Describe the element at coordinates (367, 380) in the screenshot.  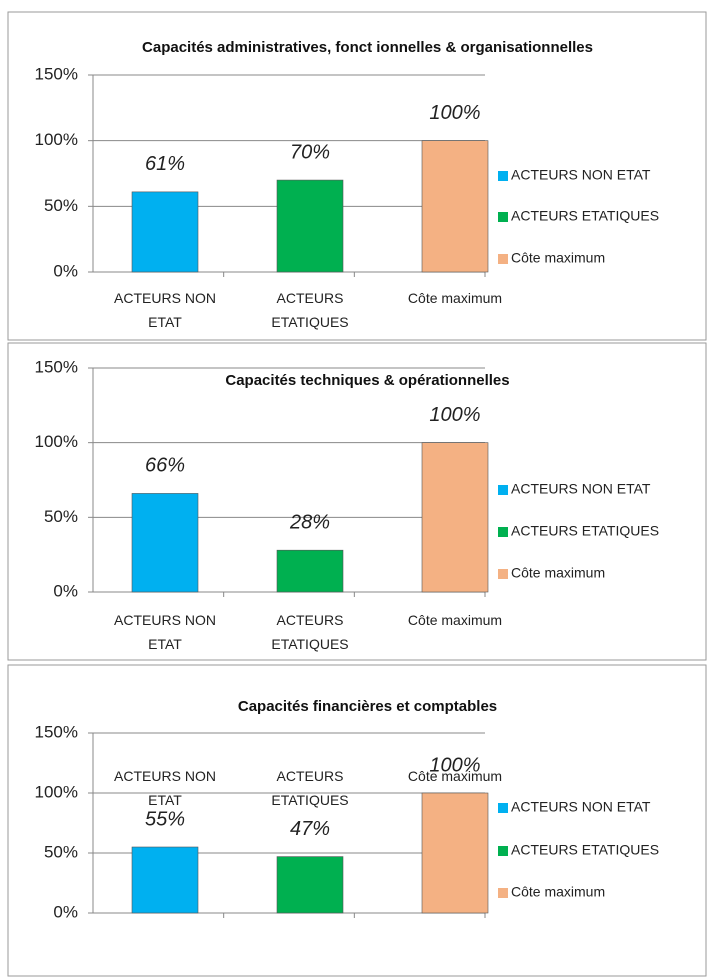
I see `chart-title: Capacités techniques & opérationnelles` at that location.